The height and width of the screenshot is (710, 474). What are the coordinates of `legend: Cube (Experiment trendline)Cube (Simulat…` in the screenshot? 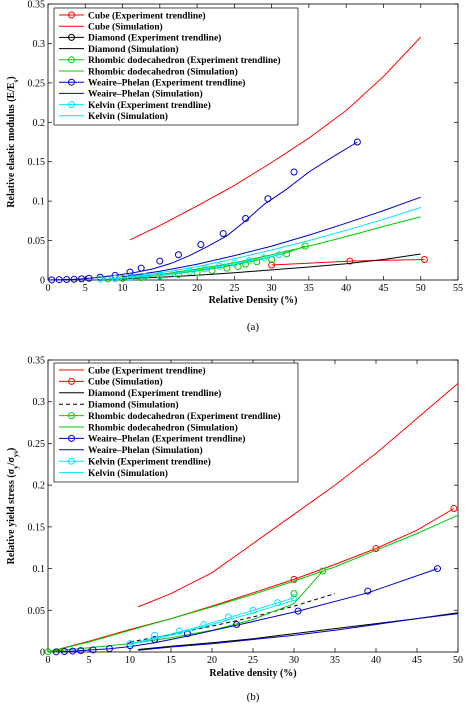 It's located at (176, 66).